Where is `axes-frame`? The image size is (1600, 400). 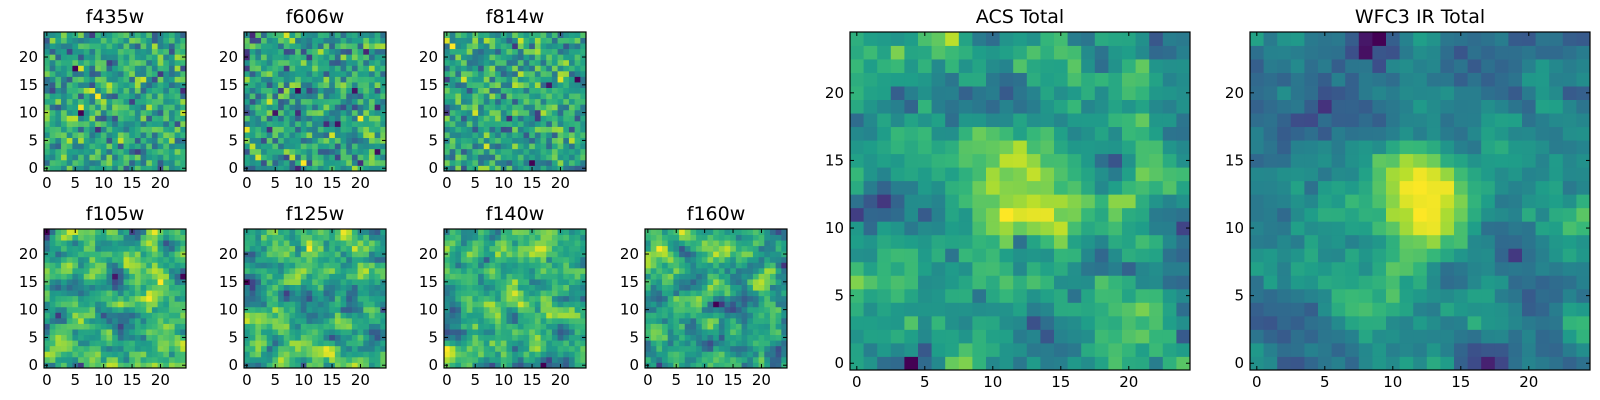 axes-frame is located at coordinates (515, 101).